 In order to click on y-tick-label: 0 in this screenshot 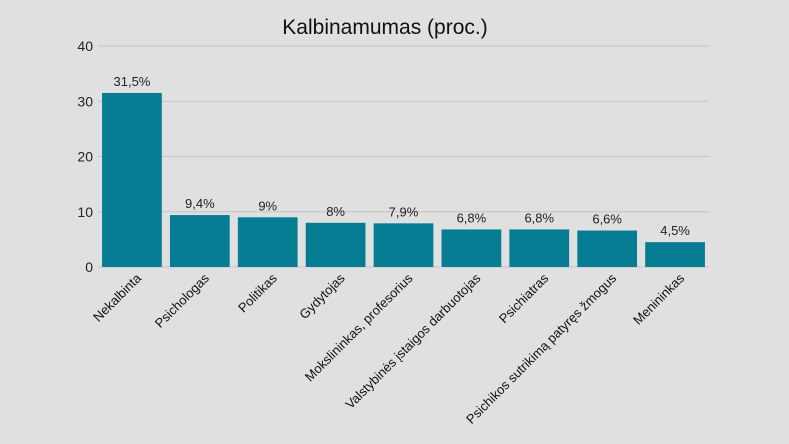, I will do `click(89, 267)`.